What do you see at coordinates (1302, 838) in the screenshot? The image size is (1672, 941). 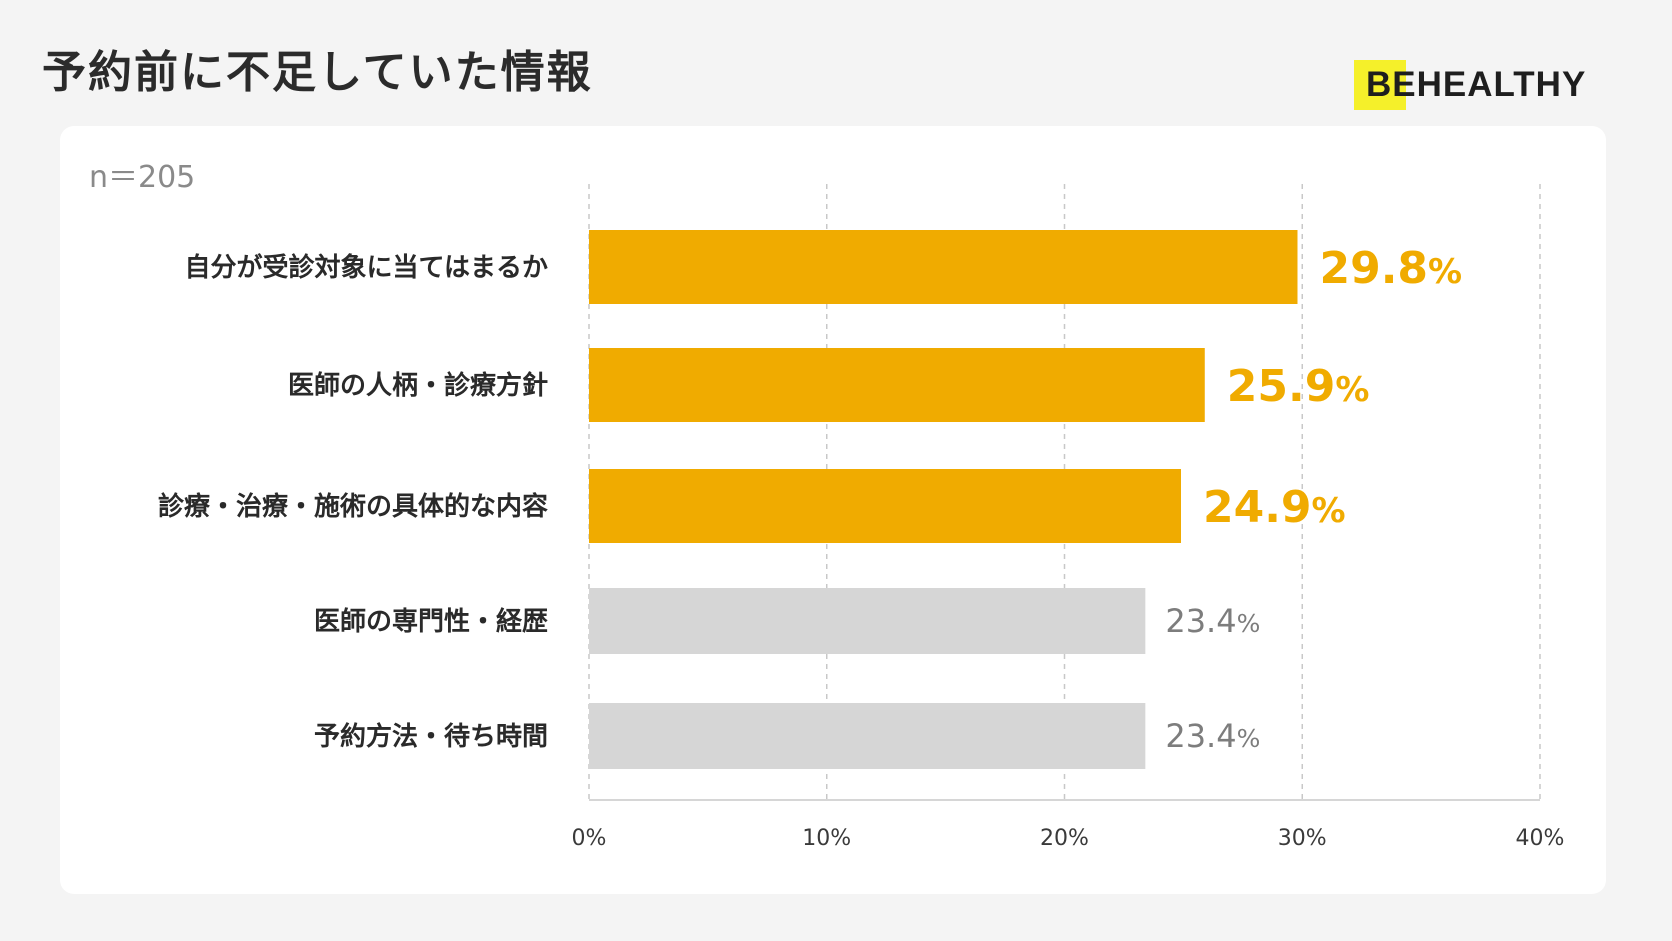 I see `x-tick-label: 30%` at bounding box center [1302, 838].